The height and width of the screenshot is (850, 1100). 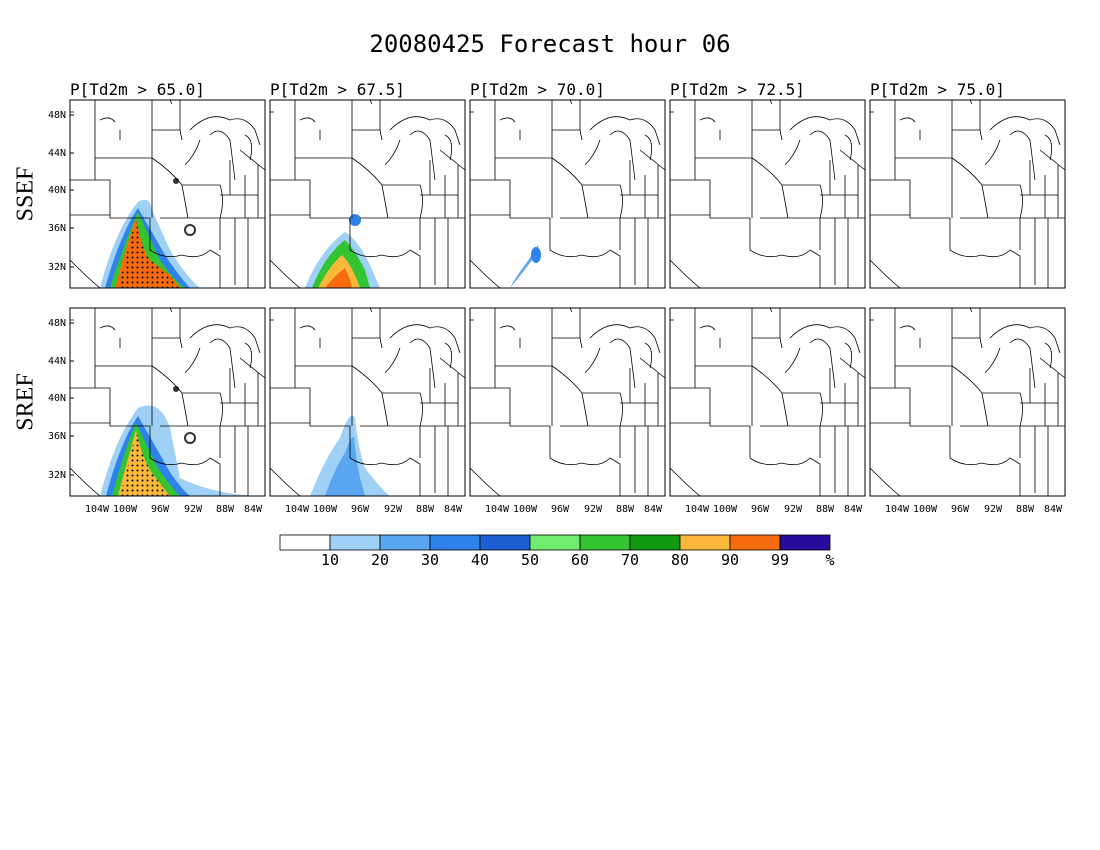 I want to click on colorbar-unit: %, so click(x=829, y=560).